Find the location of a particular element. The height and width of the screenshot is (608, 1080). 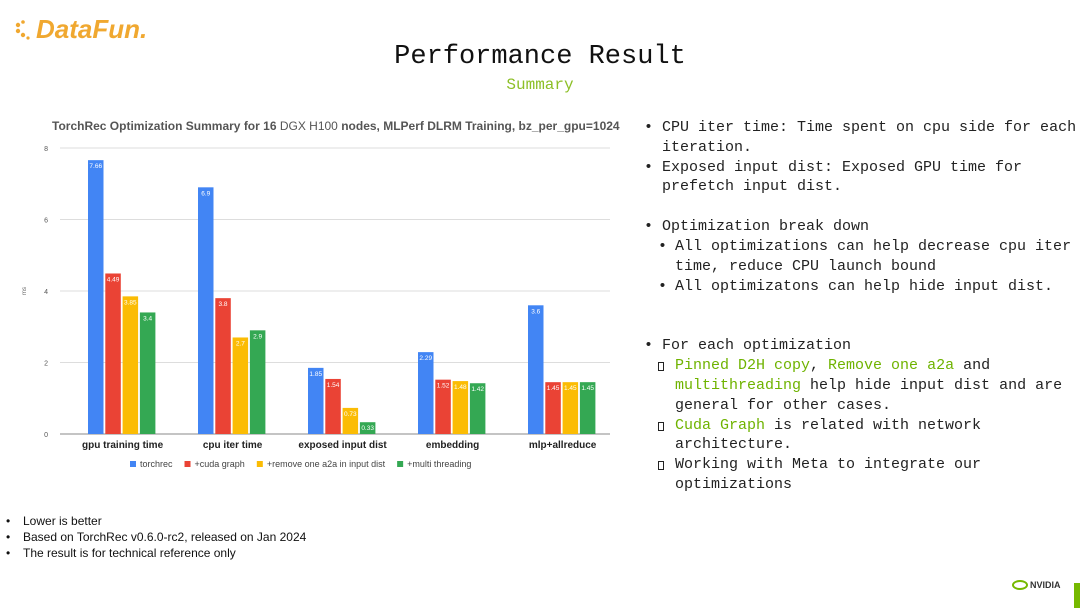

y-axis-label: ms is located at coordinates (25, 291).